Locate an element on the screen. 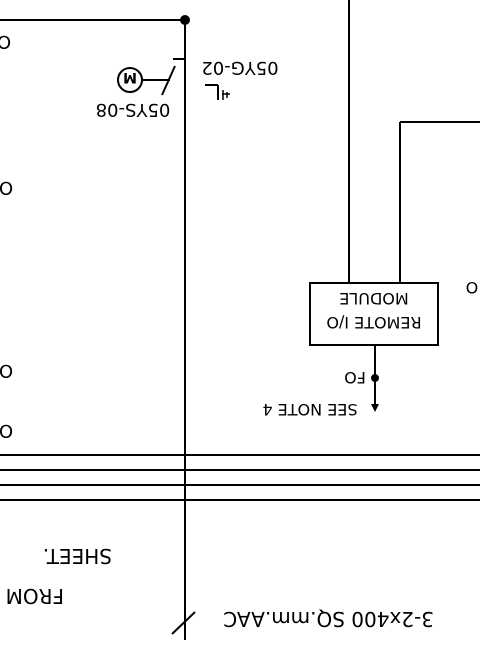 The height and width of the screenshot is (645, 480). sheet-label: SHEET. is located at coordinates (77, 556).